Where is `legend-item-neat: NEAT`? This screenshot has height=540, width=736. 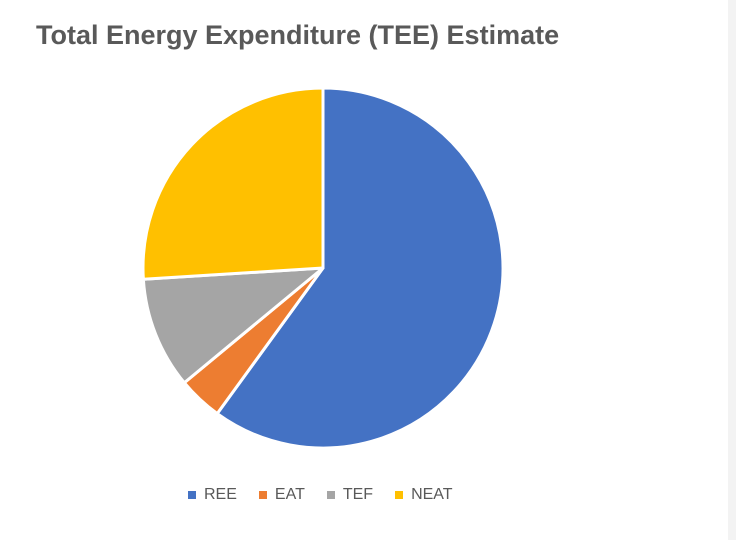 legend-item-neat: NEAT is located at coordinates (424, 495).